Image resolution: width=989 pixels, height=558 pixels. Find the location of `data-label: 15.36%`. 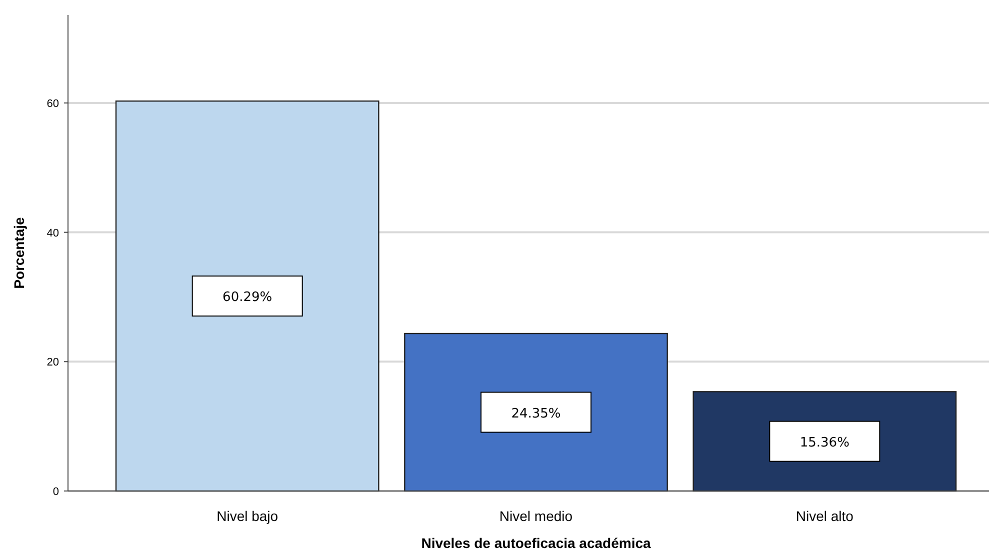

data-label: 15.36% is located at coordinates (825, 442).